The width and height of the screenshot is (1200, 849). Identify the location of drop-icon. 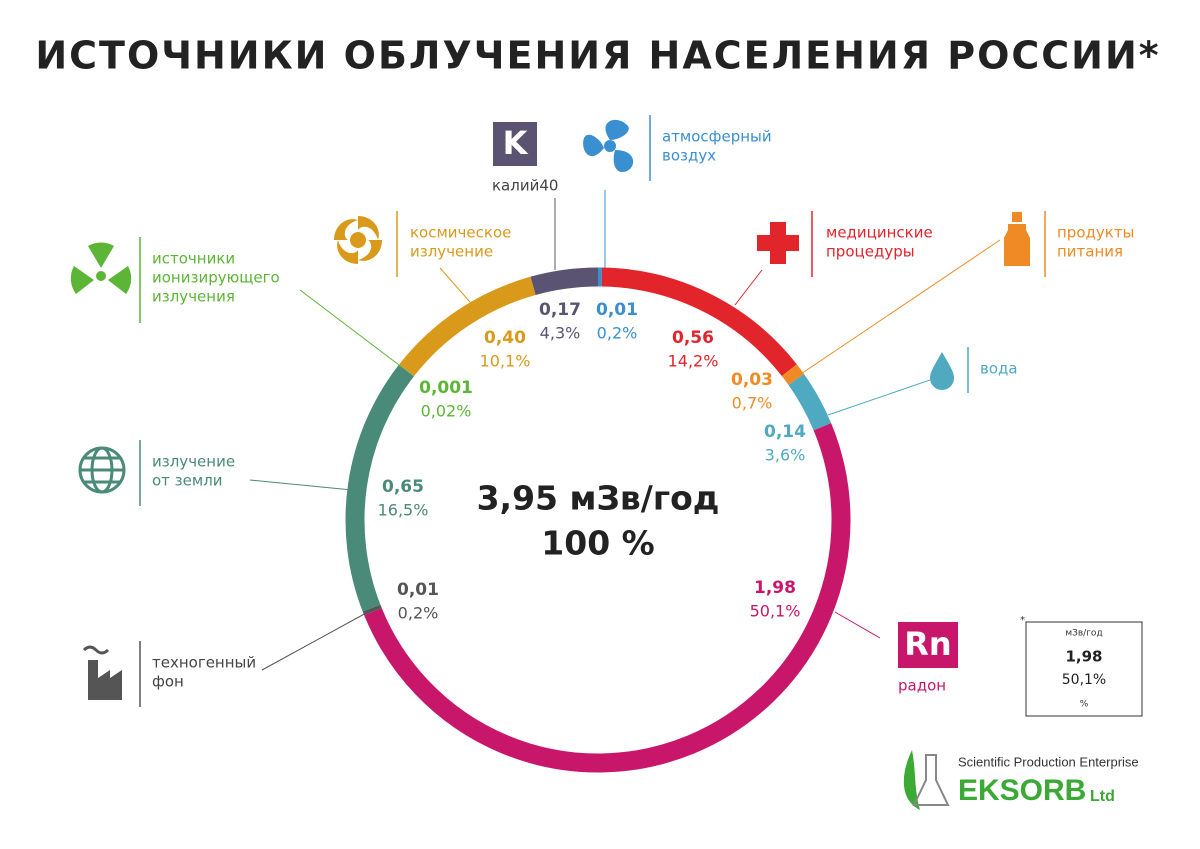
(942, 371).